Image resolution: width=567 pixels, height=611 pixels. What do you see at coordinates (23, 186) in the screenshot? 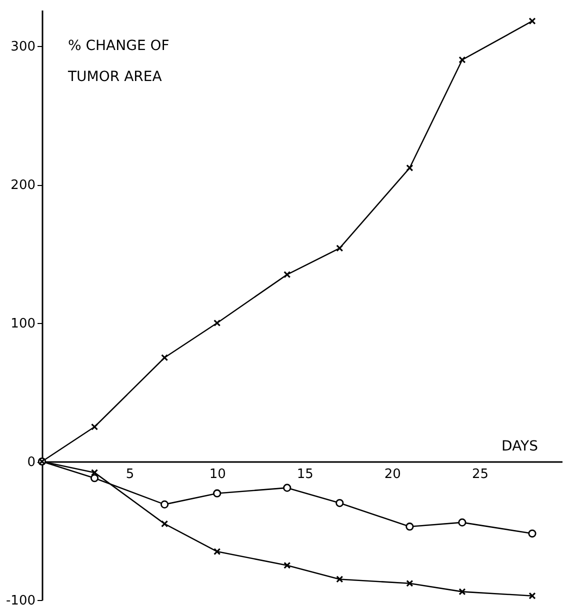
I see `y-tick-label: 200` at bounding box center [23, 186].